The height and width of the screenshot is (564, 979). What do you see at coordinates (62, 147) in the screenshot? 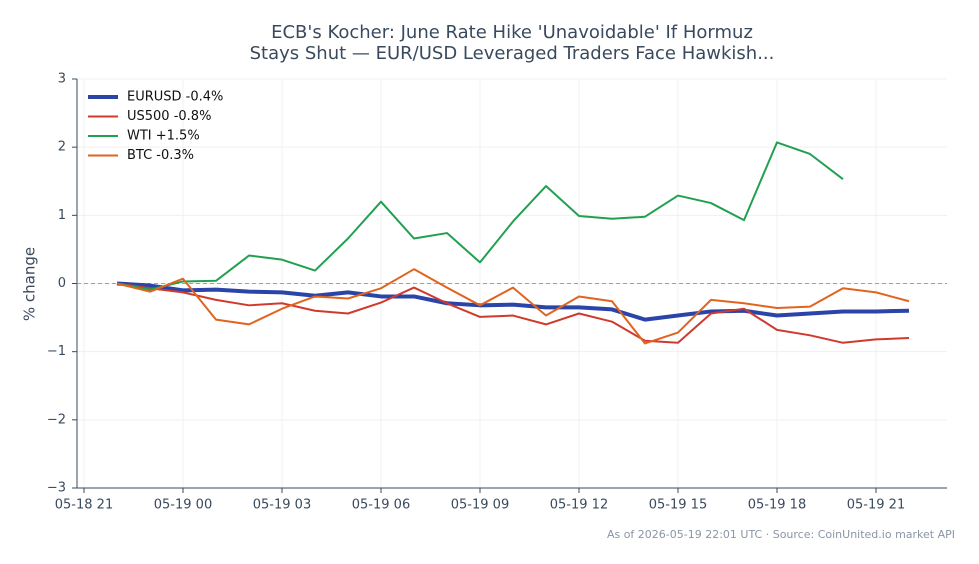
I see `y-tick-label: 2` at bounding box center [62, 147].